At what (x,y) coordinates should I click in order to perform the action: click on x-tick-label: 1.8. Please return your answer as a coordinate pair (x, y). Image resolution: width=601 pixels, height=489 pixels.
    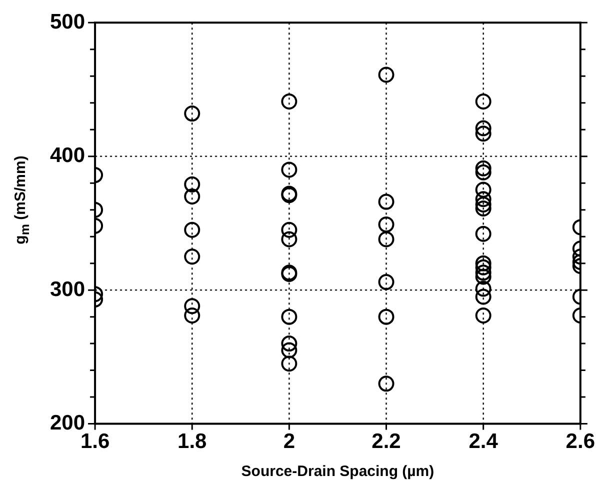
    Looking at the image, I should click on (193, 442).